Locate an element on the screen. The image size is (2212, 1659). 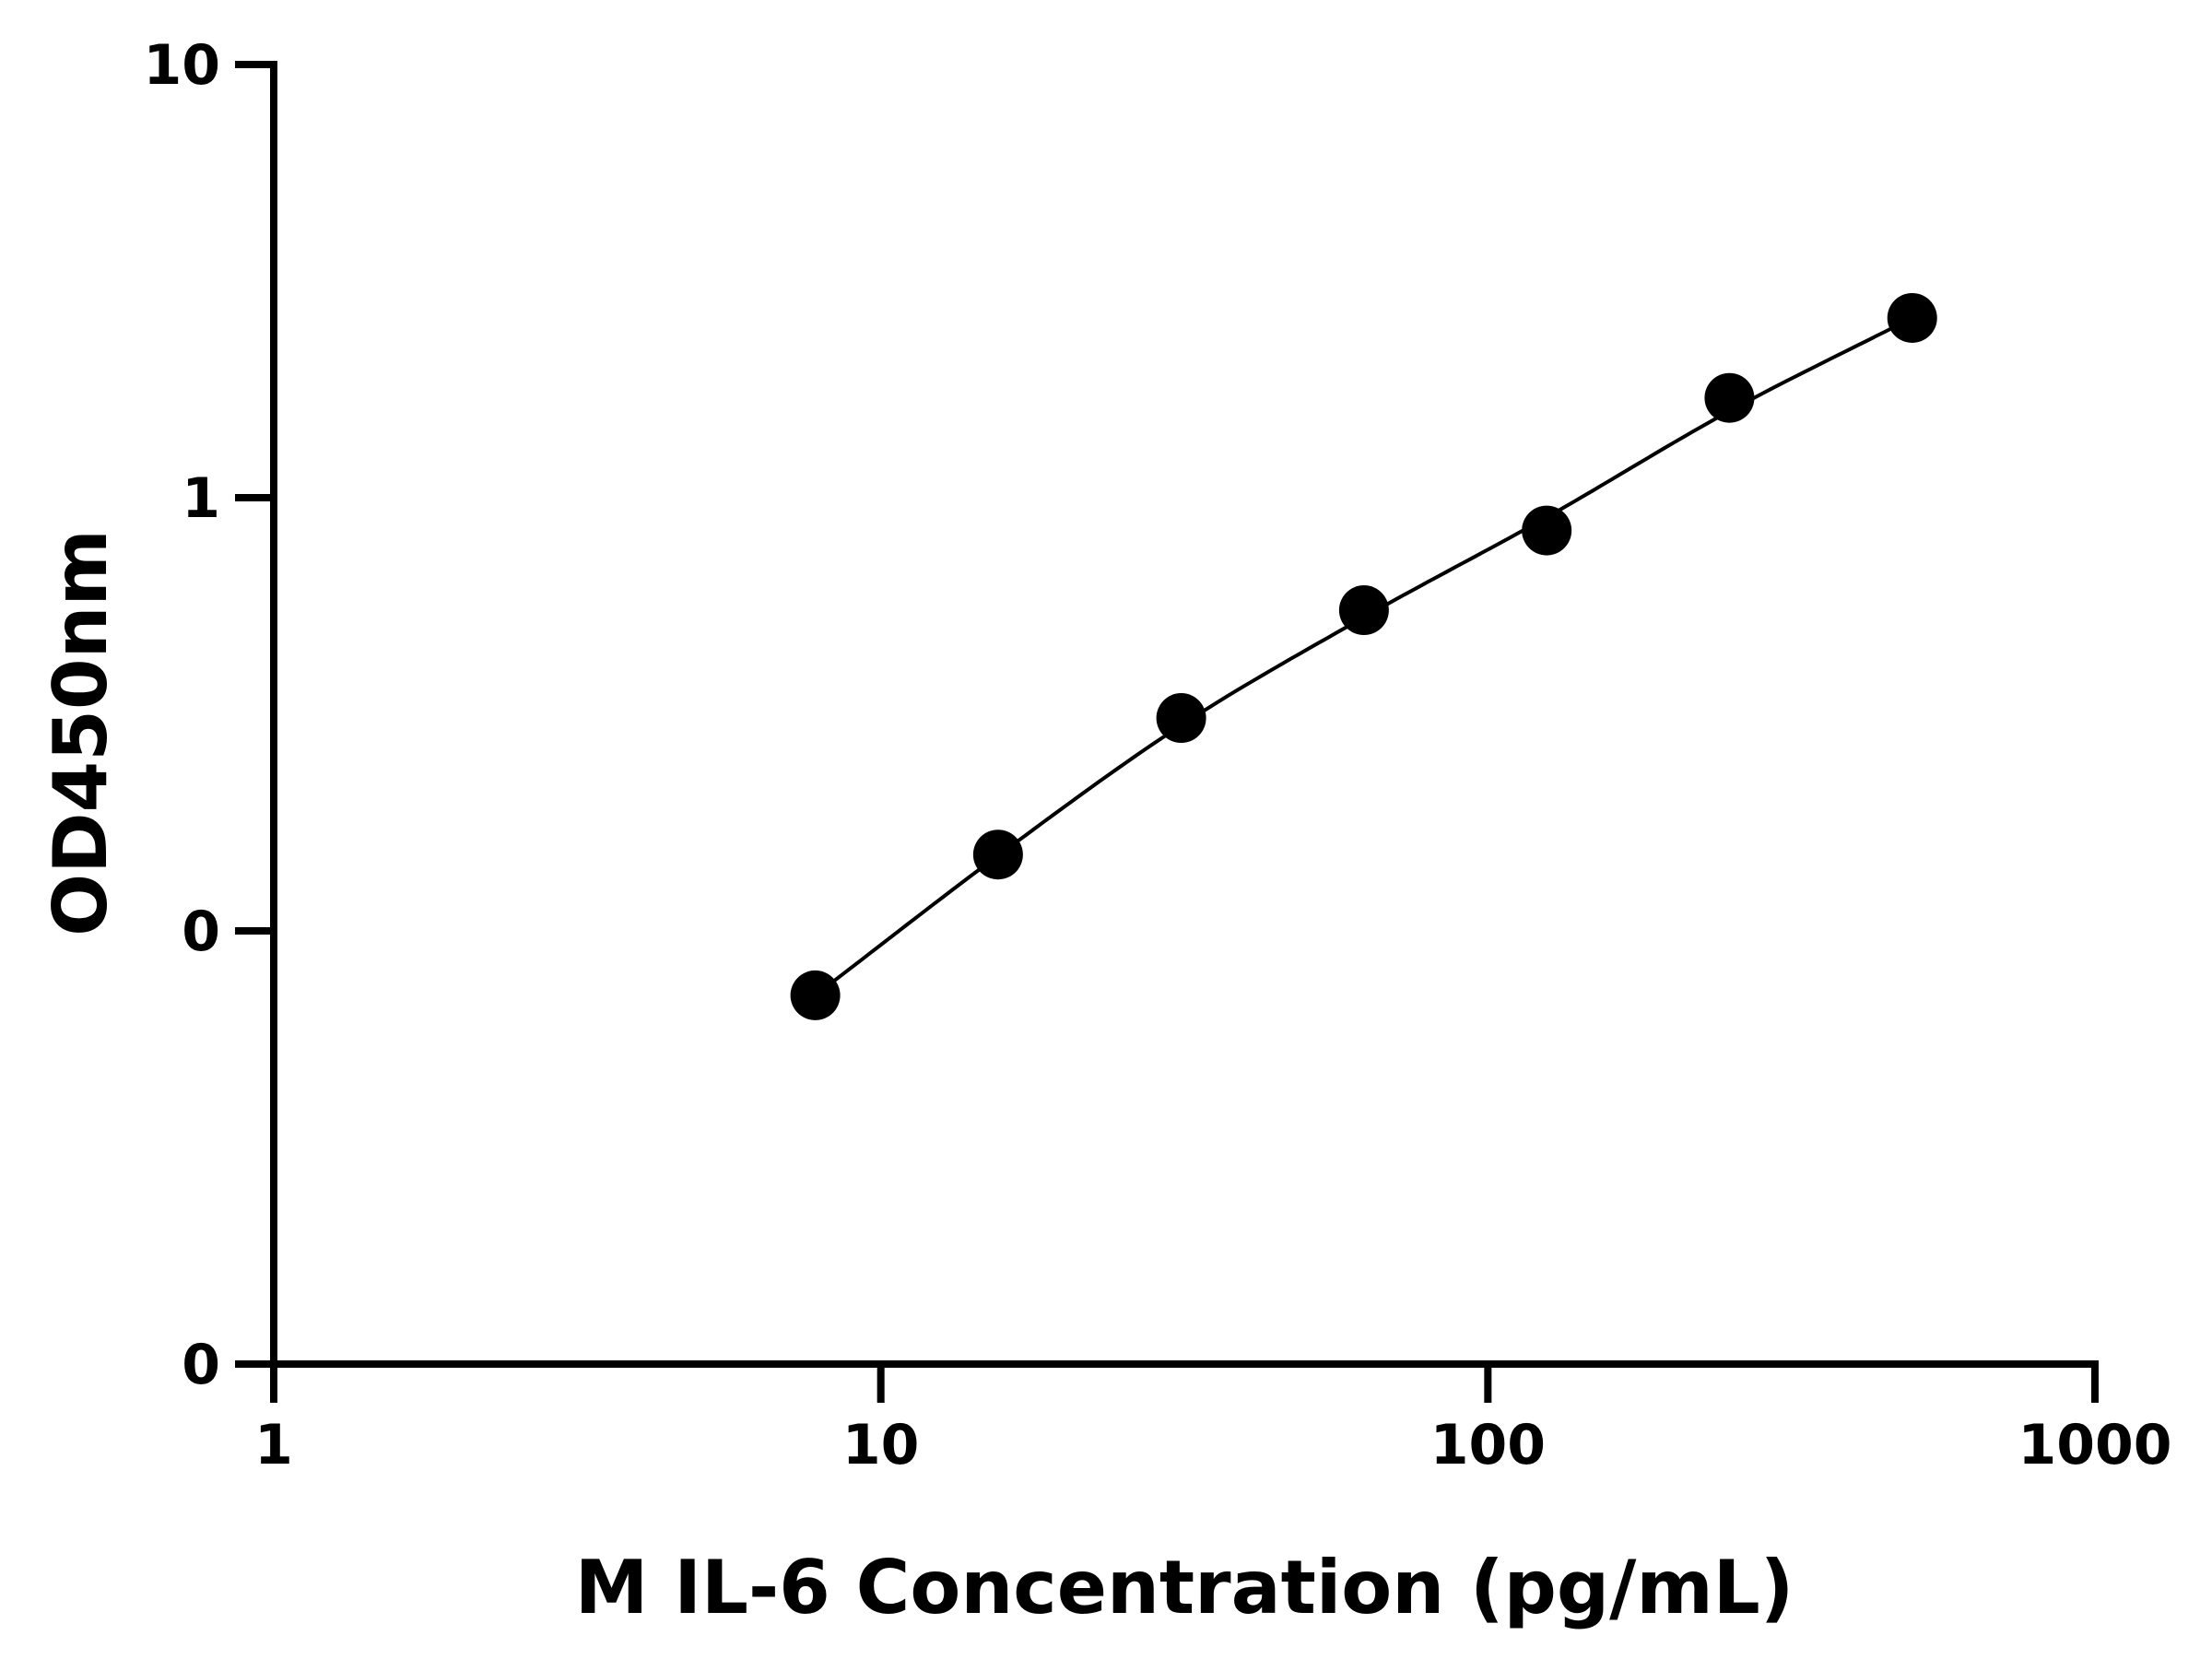
x-tick-label: 1000 is located at coordinates (2095, 1445).